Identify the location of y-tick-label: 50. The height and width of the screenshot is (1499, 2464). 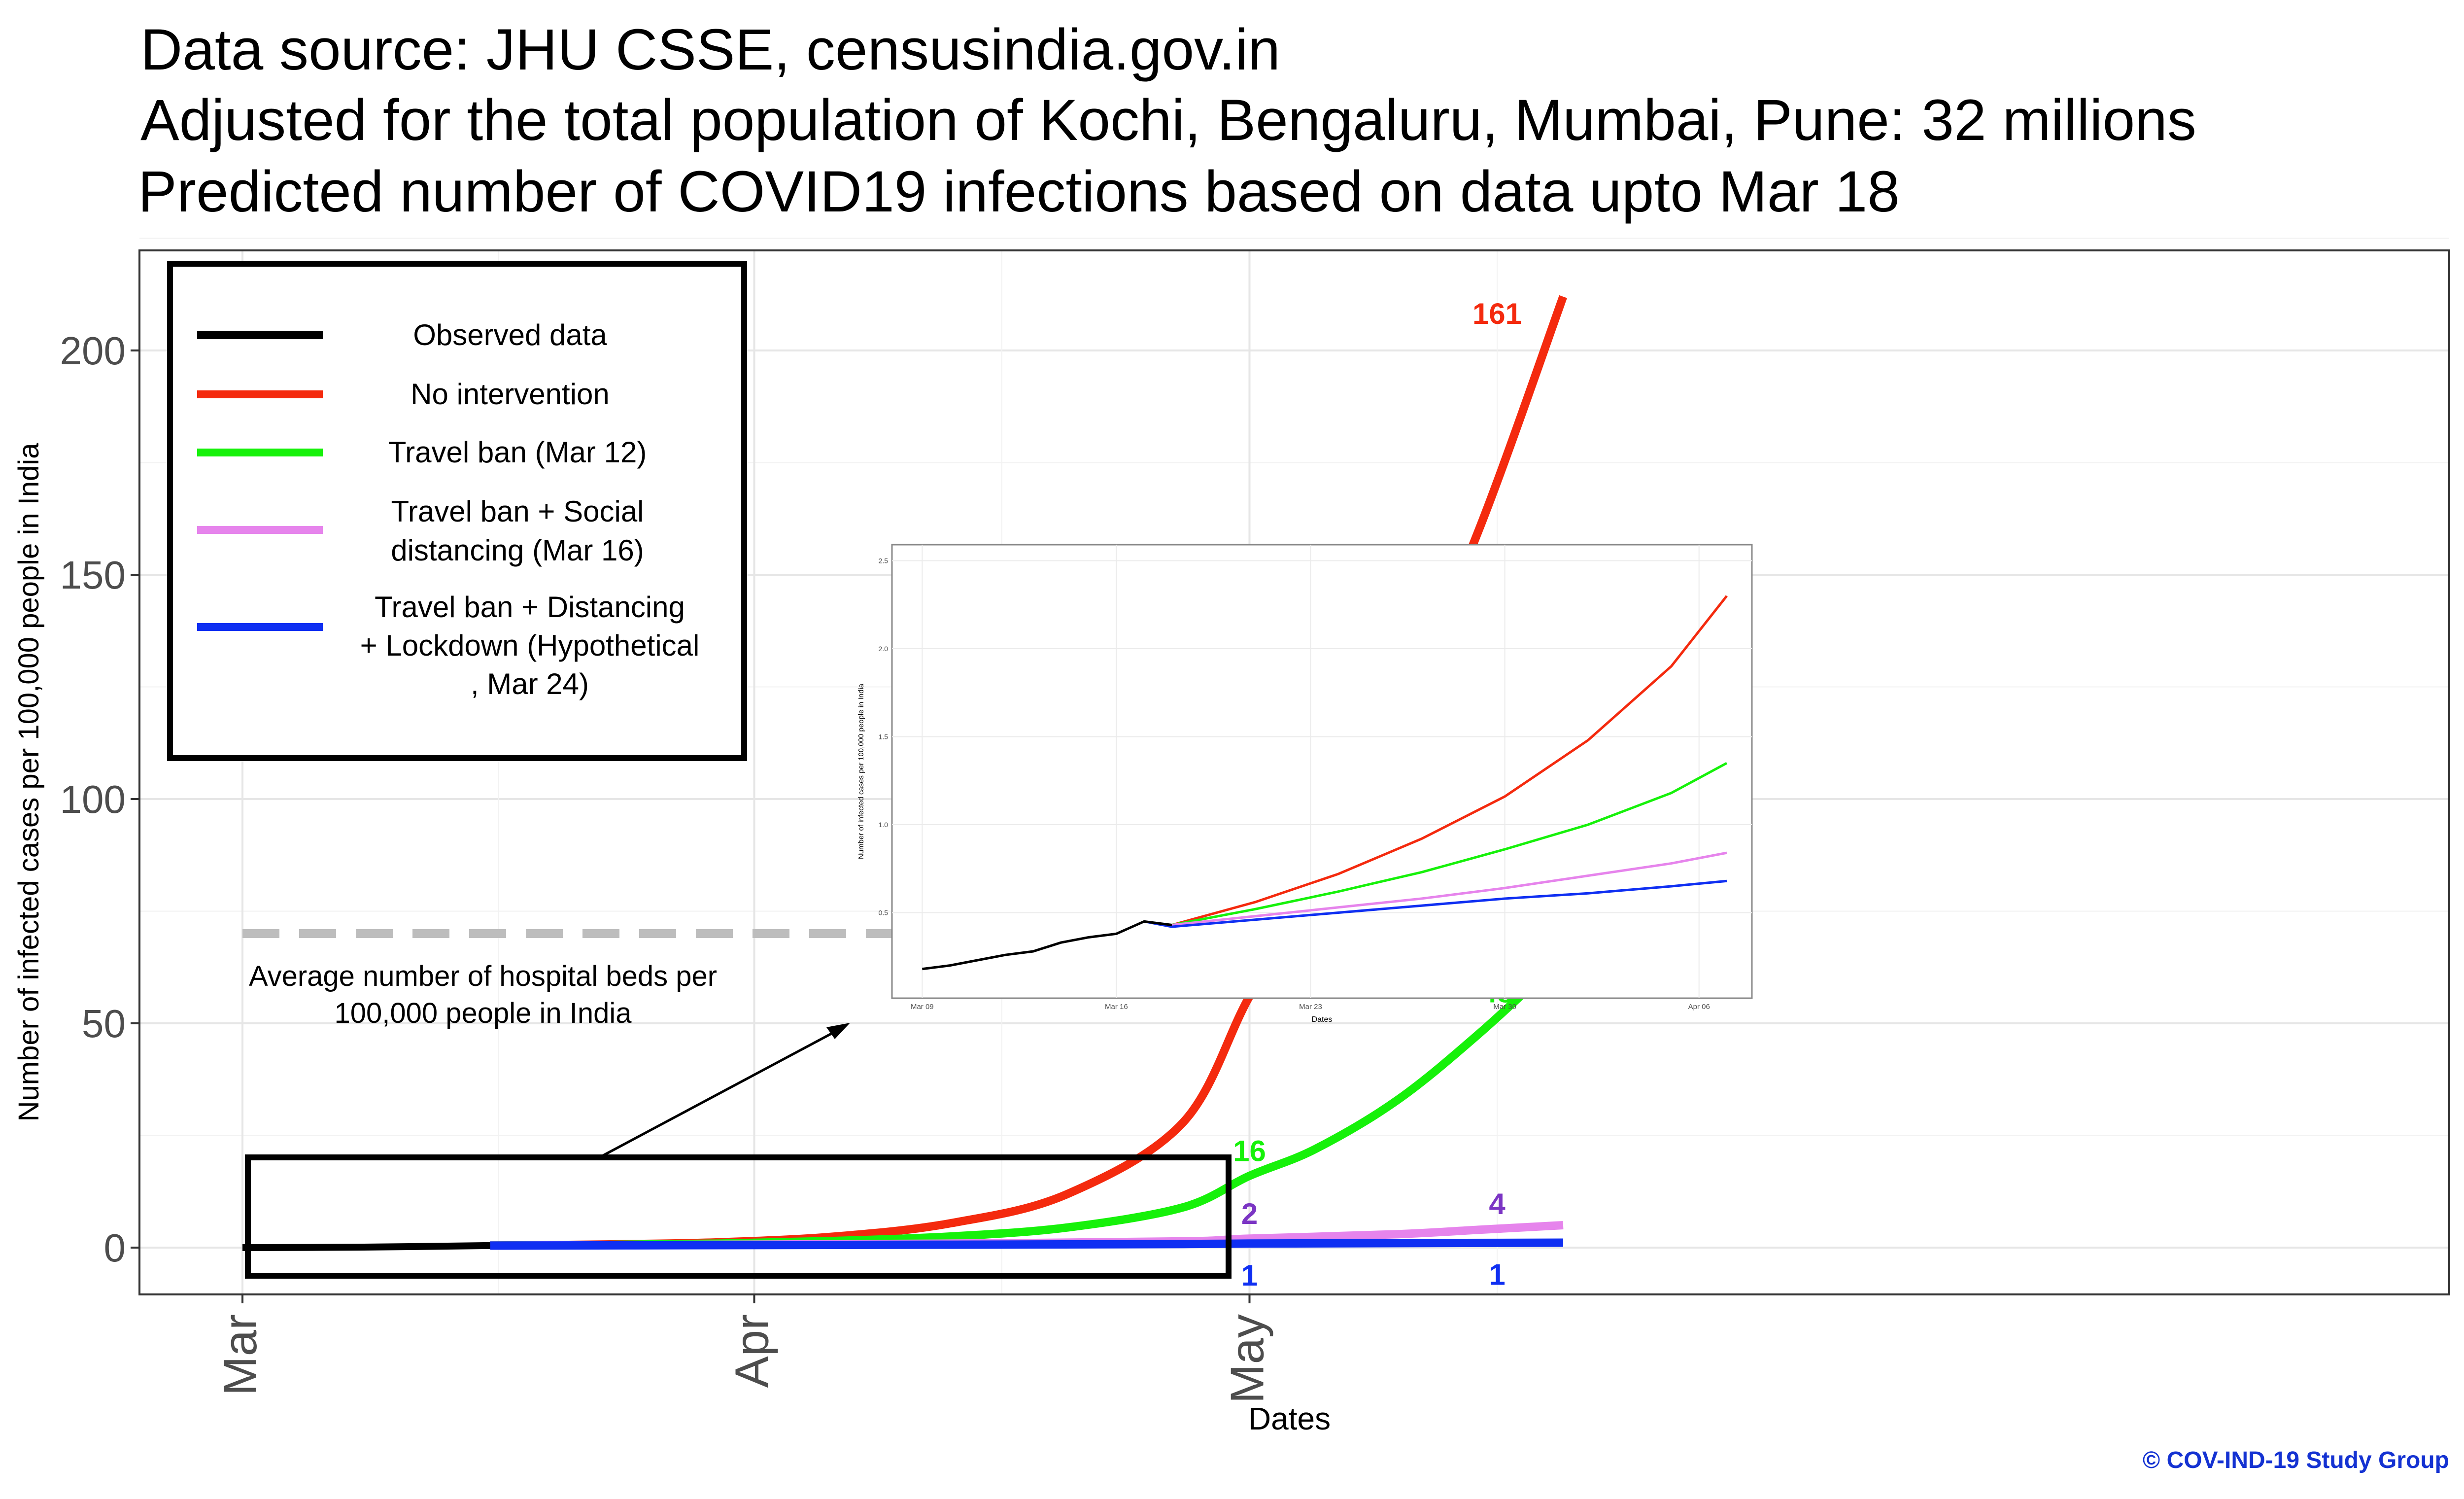
(104, 1024).